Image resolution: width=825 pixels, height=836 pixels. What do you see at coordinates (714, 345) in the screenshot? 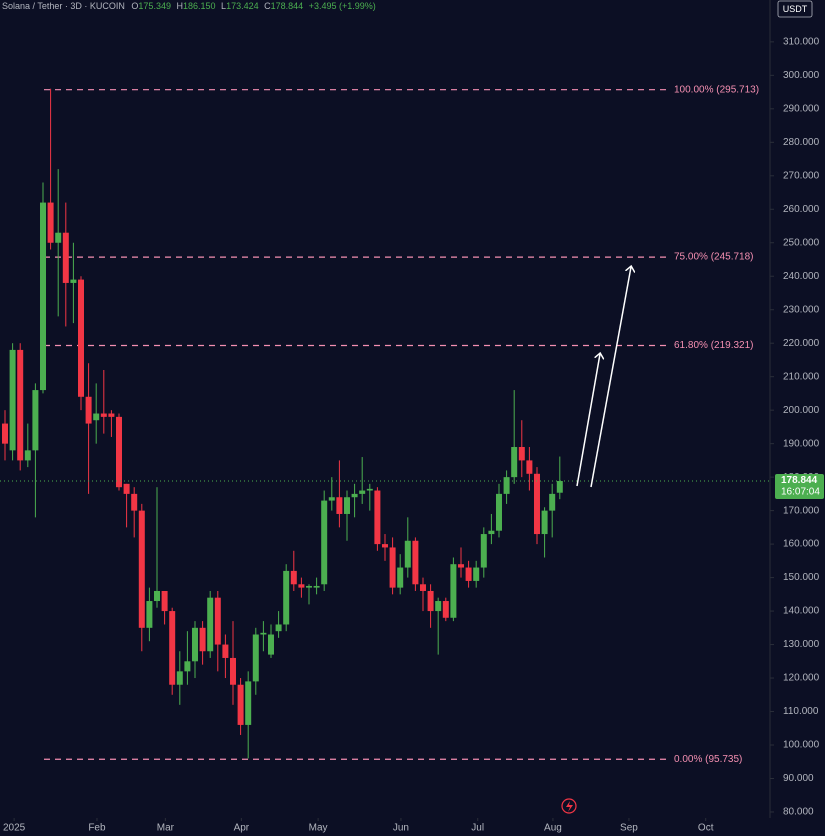
I see `fib-label: 61.80% (219.321)` at bounding box center [714, 345].